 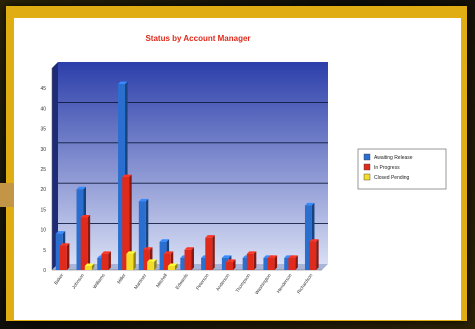 I want to click on y-tick-label: 0, so click(x=44, y=271).